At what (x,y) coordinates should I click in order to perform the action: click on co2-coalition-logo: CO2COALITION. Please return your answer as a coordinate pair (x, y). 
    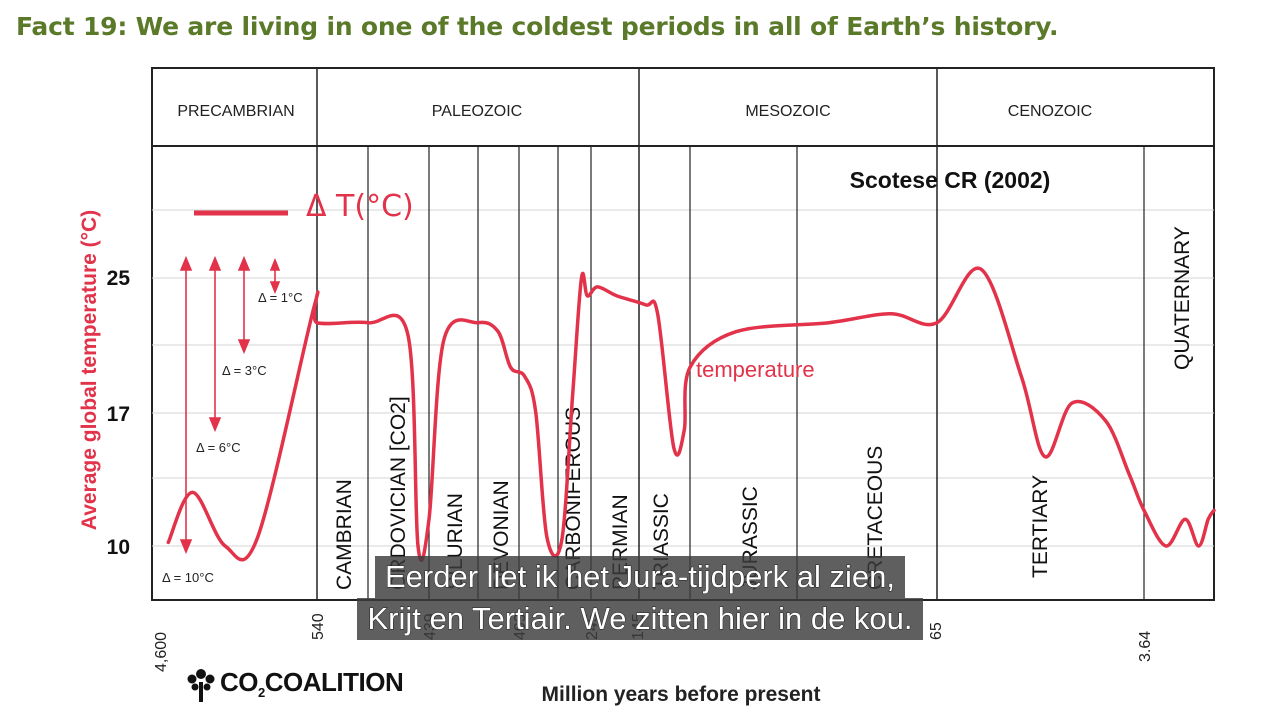
    Looking at the image, I should click on (294, 684).